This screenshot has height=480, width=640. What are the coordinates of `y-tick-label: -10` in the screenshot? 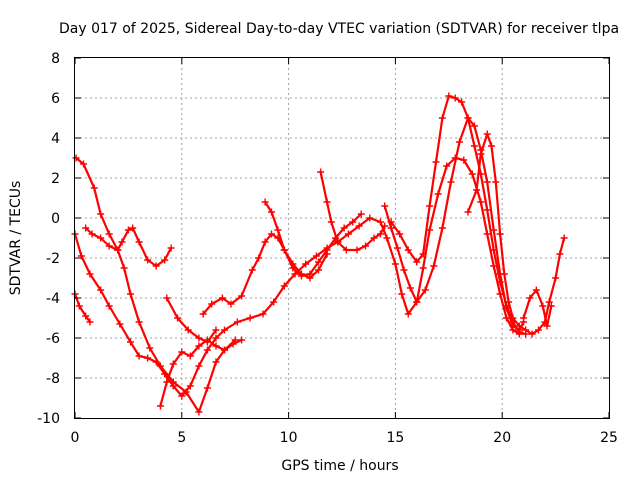 It's located at (48, 419).